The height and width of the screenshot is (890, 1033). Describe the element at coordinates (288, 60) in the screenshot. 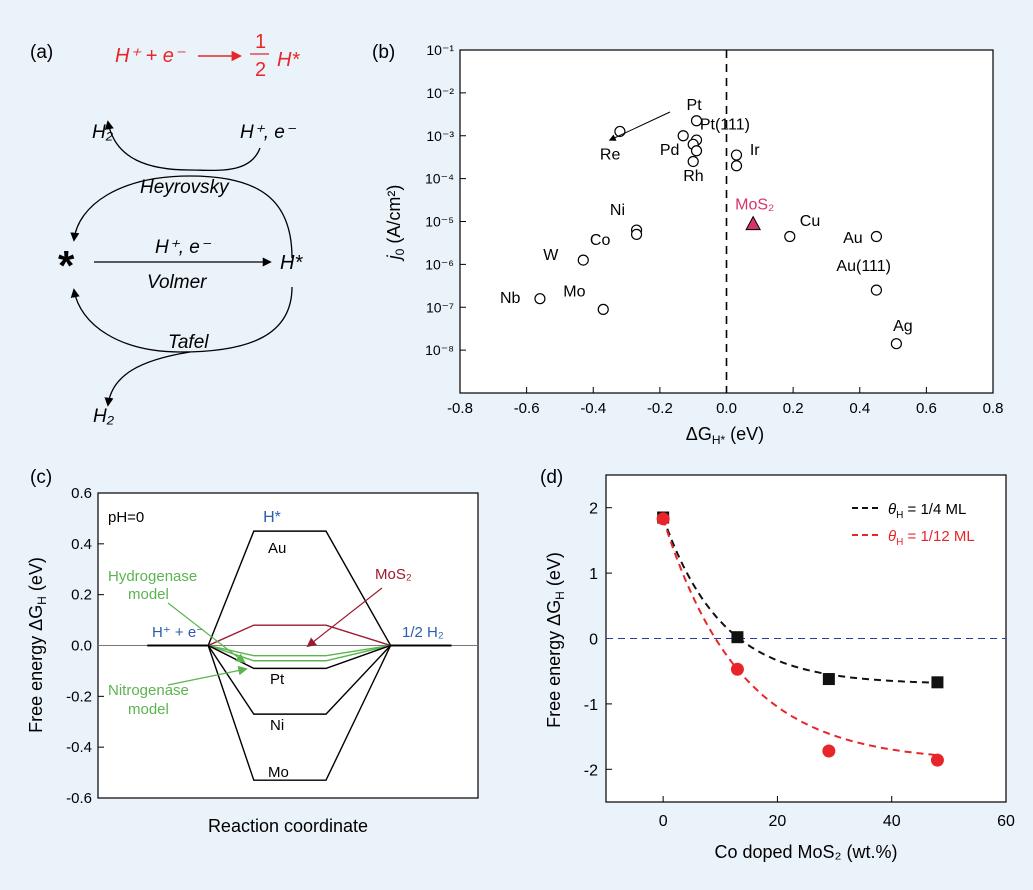

I see `reaction-product: H*` at that location.